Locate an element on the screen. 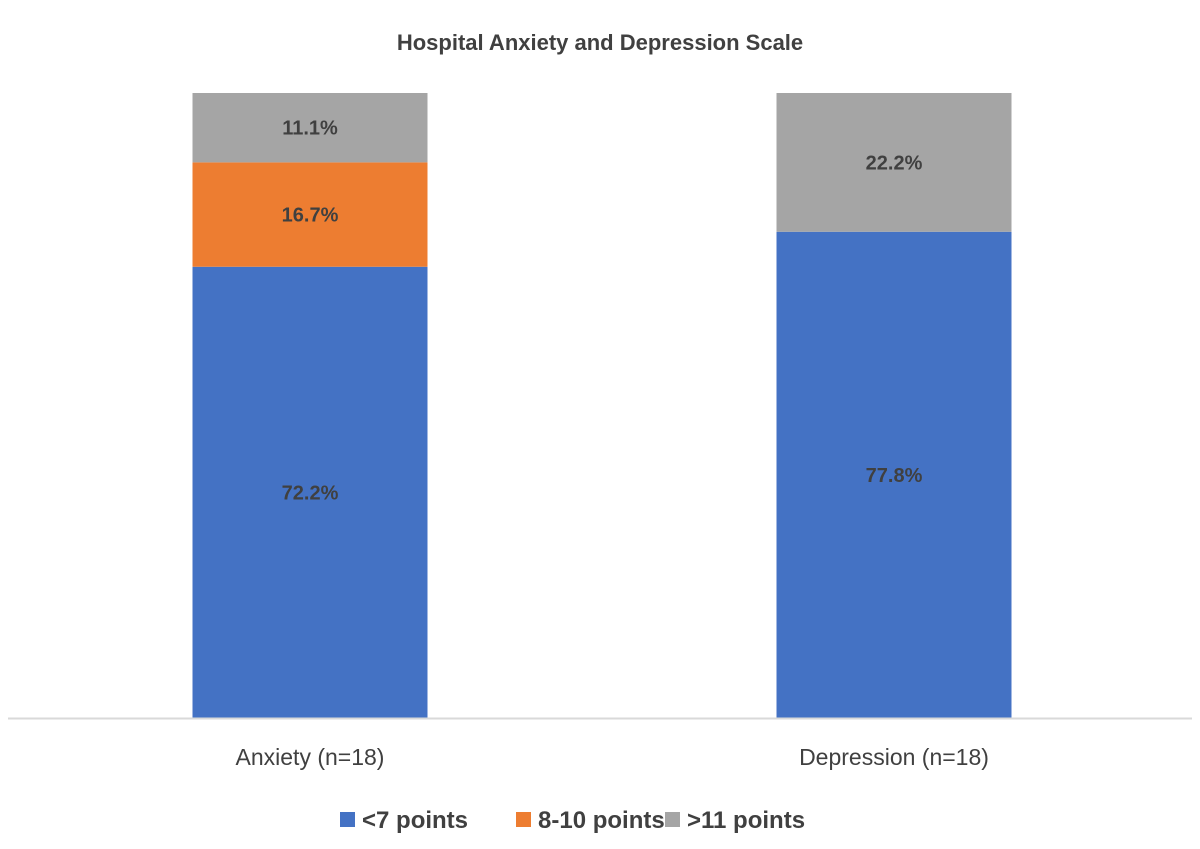 This screenshot has width=1200, height=849. x-tick-label-depression: Depression (n=18) is located at coordinates (894, 757).